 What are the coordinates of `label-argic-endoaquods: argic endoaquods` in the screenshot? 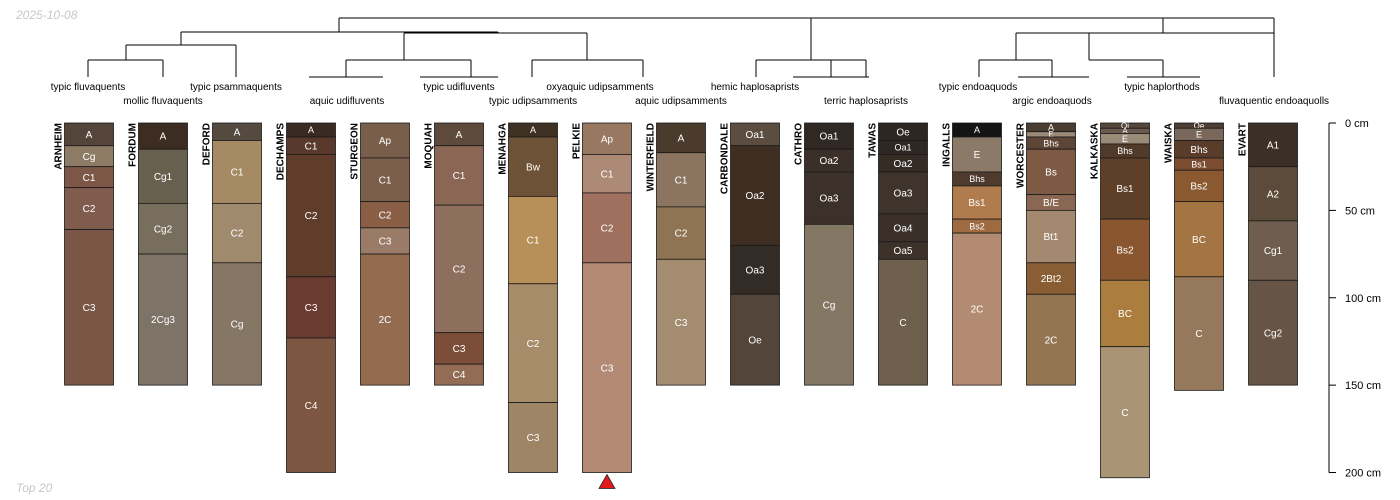 It's located at (1052, 101).